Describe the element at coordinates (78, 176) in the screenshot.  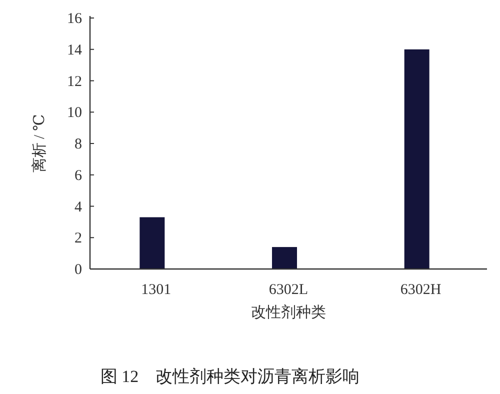
I see `y-tick-label: 6` at that location.